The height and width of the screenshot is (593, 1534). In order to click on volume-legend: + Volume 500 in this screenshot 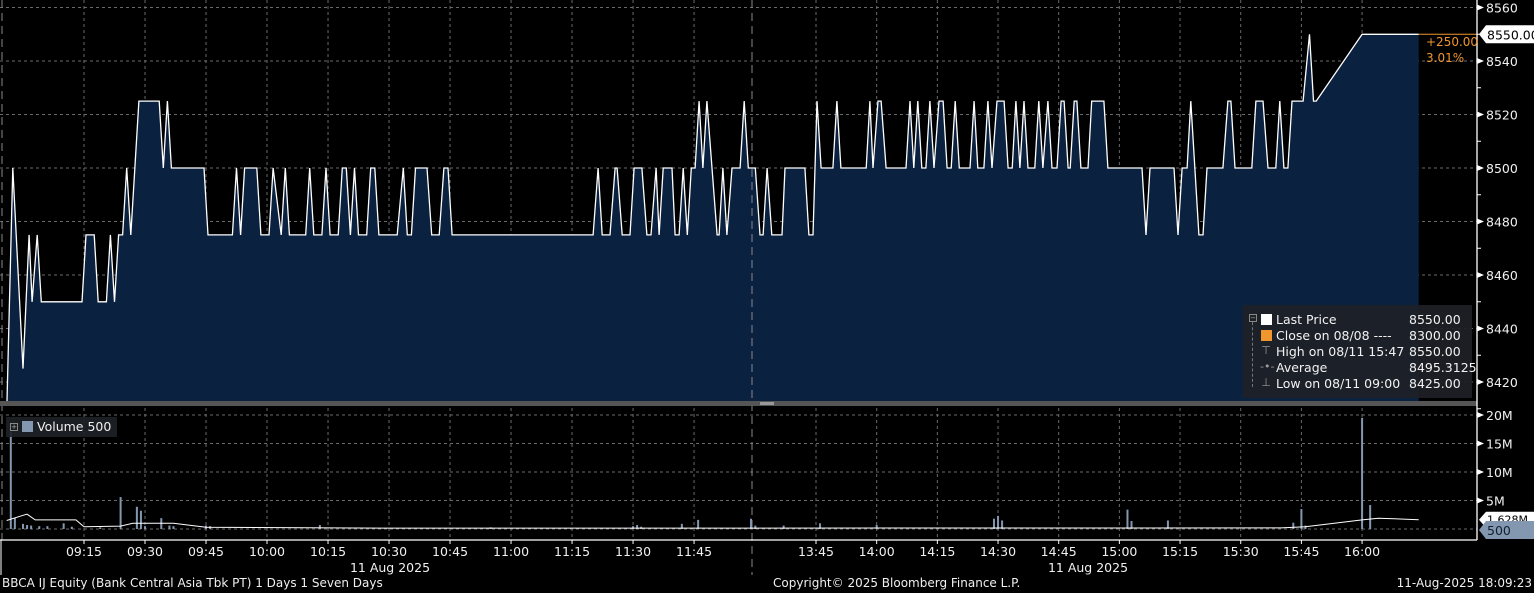, I will do `click(62, 427)`.